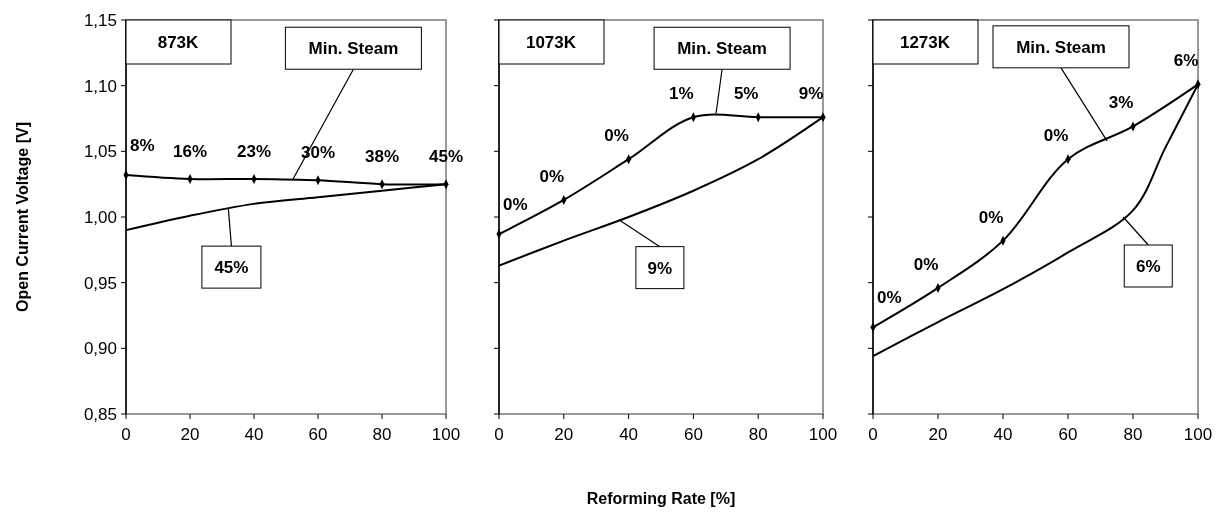  What do you see at coordinates (142, 145) in the screenshot?
I see `annotation: 8%` at bounding box center [142, 145].